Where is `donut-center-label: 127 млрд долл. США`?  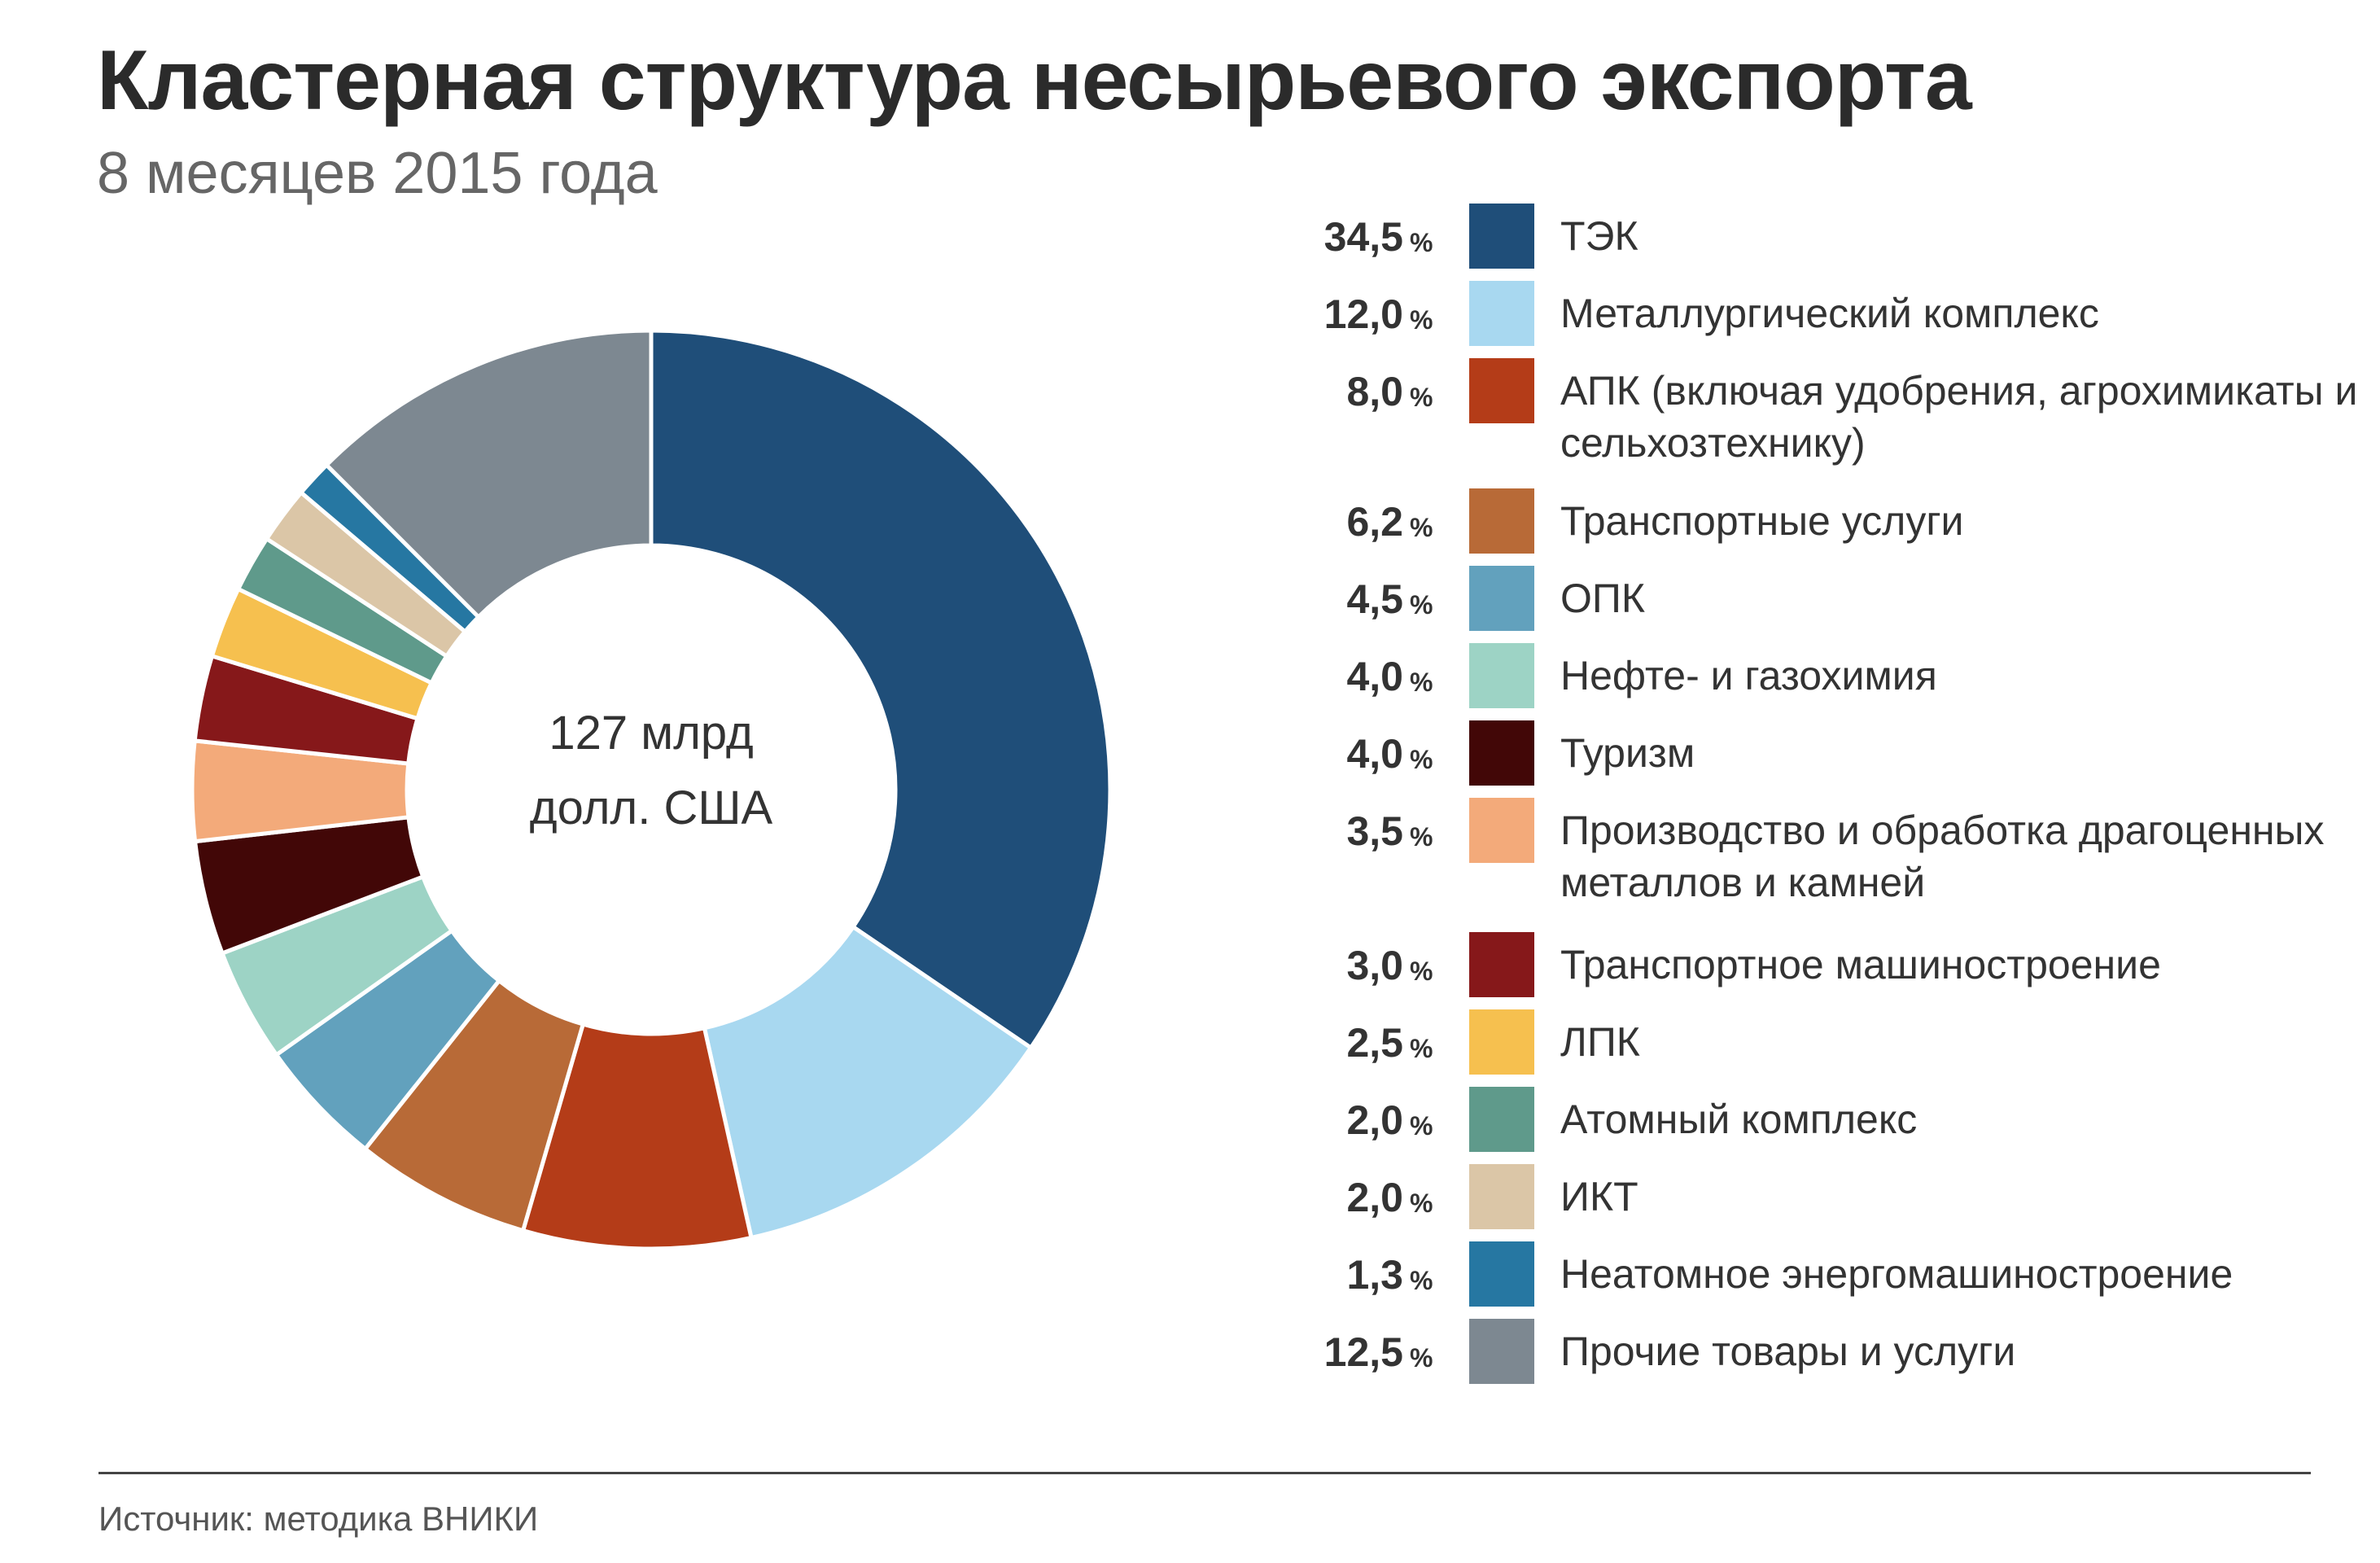 donut-center-label: 127 млрд долл. США is located at coordinates (651, 771).